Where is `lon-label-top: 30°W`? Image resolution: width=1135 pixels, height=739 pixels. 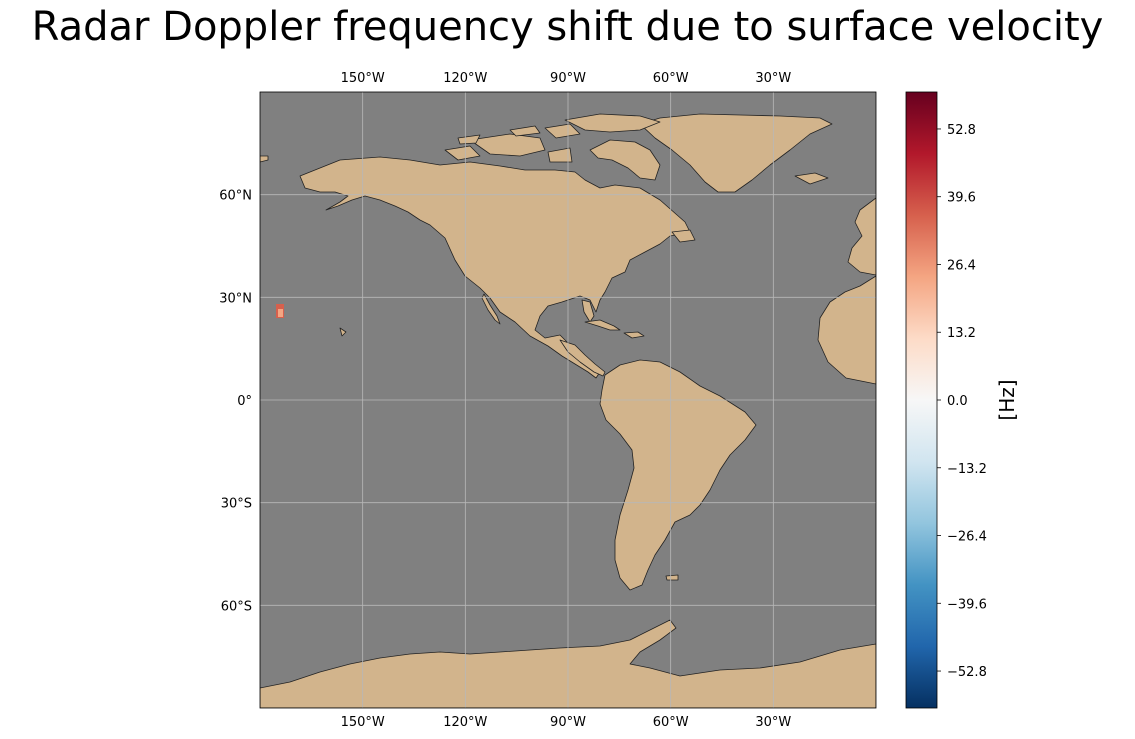 lon-label-top: 30°W is located at coordinates (773, 78).